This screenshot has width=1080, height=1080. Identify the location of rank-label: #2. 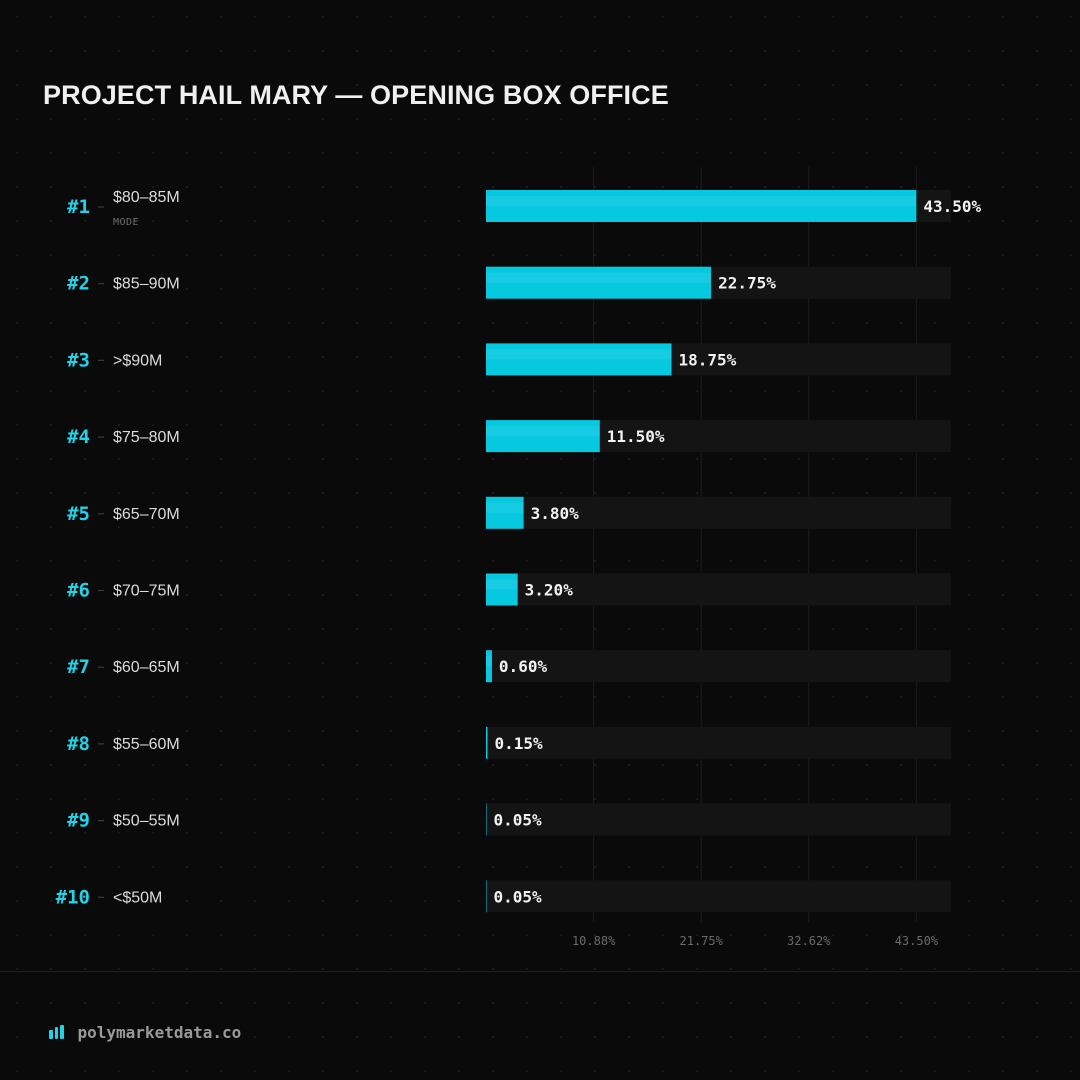
(78, 284).